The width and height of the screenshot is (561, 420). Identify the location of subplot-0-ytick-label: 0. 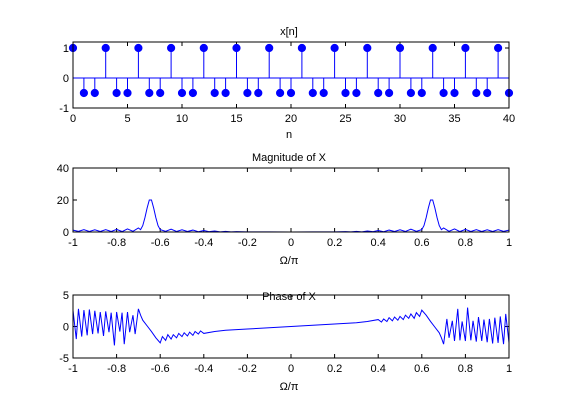
(66, 79).